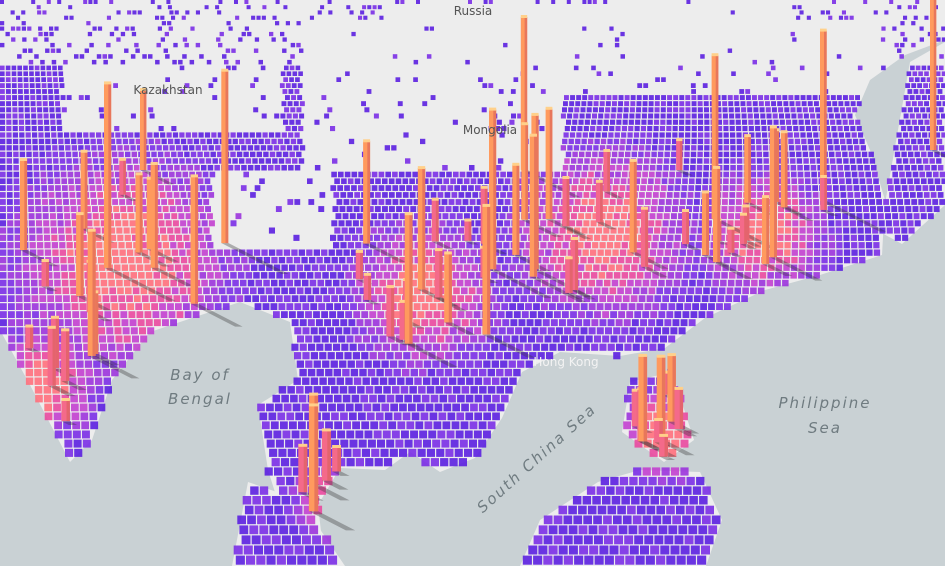 This screenshot has height=566, width=945. I want to click on city-label: Hong Kong, so click(565, 362).